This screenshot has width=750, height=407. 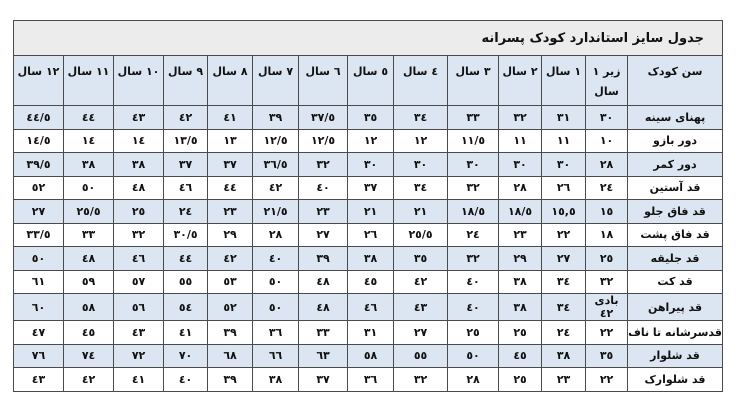 What do you see at coordinates (89, 281) in the screenshot?
I see `table-cell: ٥٩` at bounding box center [89, 281].